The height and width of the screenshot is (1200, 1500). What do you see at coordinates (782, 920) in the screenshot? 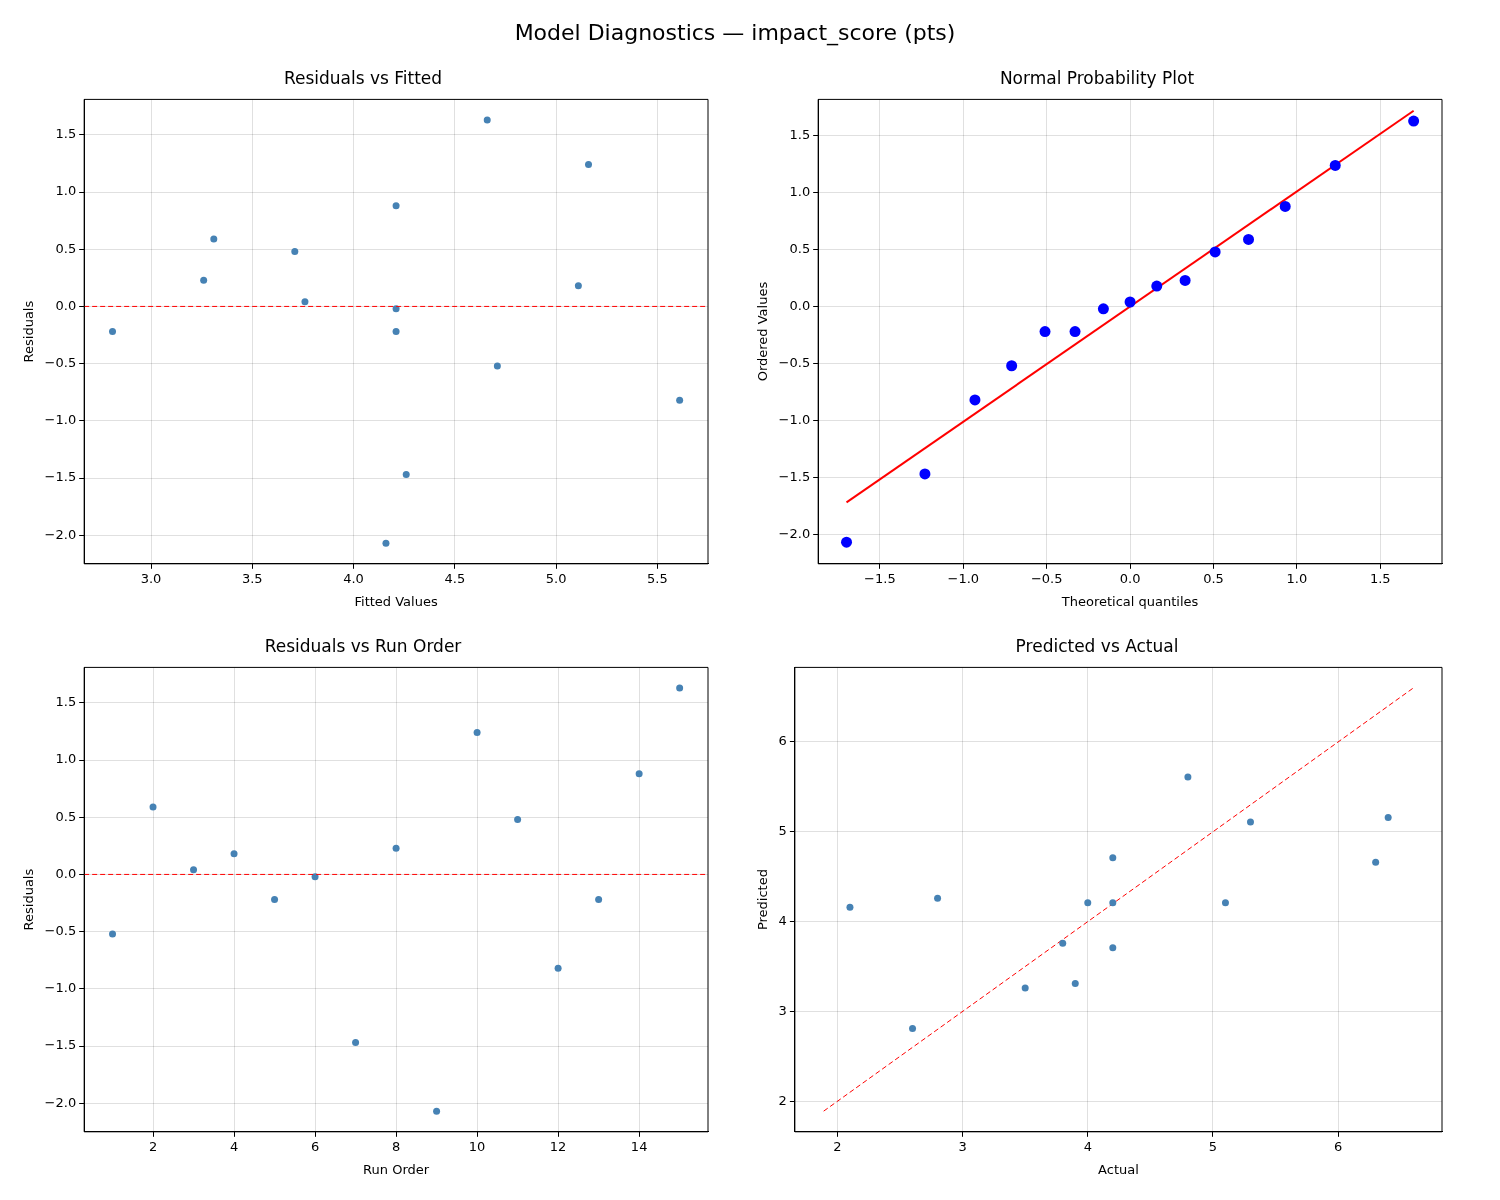
I see `y-tick-label: 4` at bounding box center [782, 920].